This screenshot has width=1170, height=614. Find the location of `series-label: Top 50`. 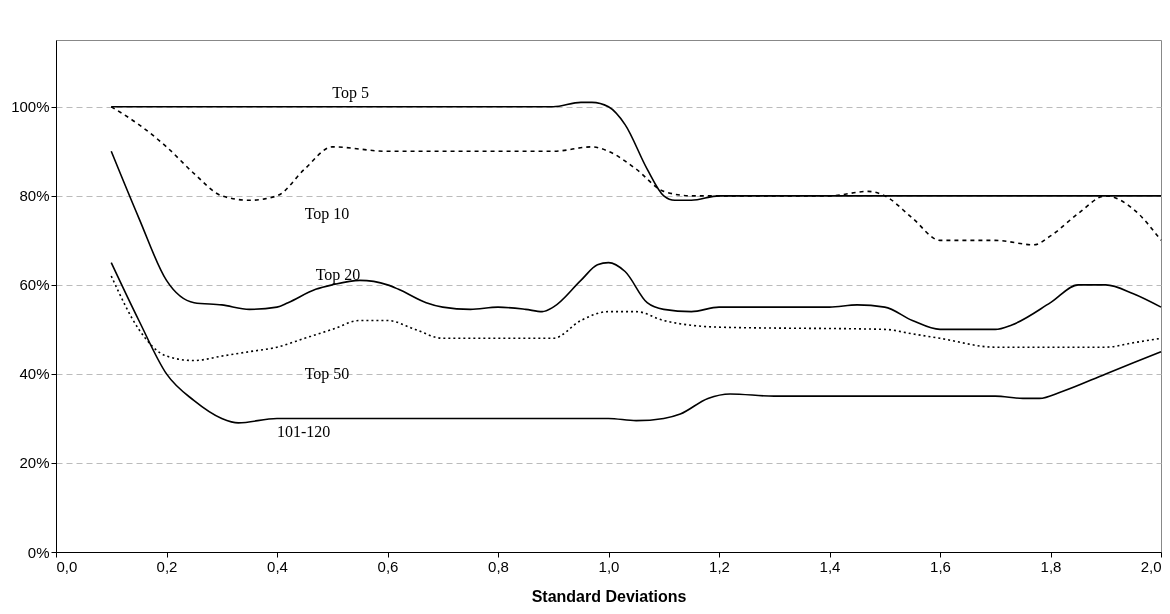

series-label: Top 50 is located at coordinates (327, 374).